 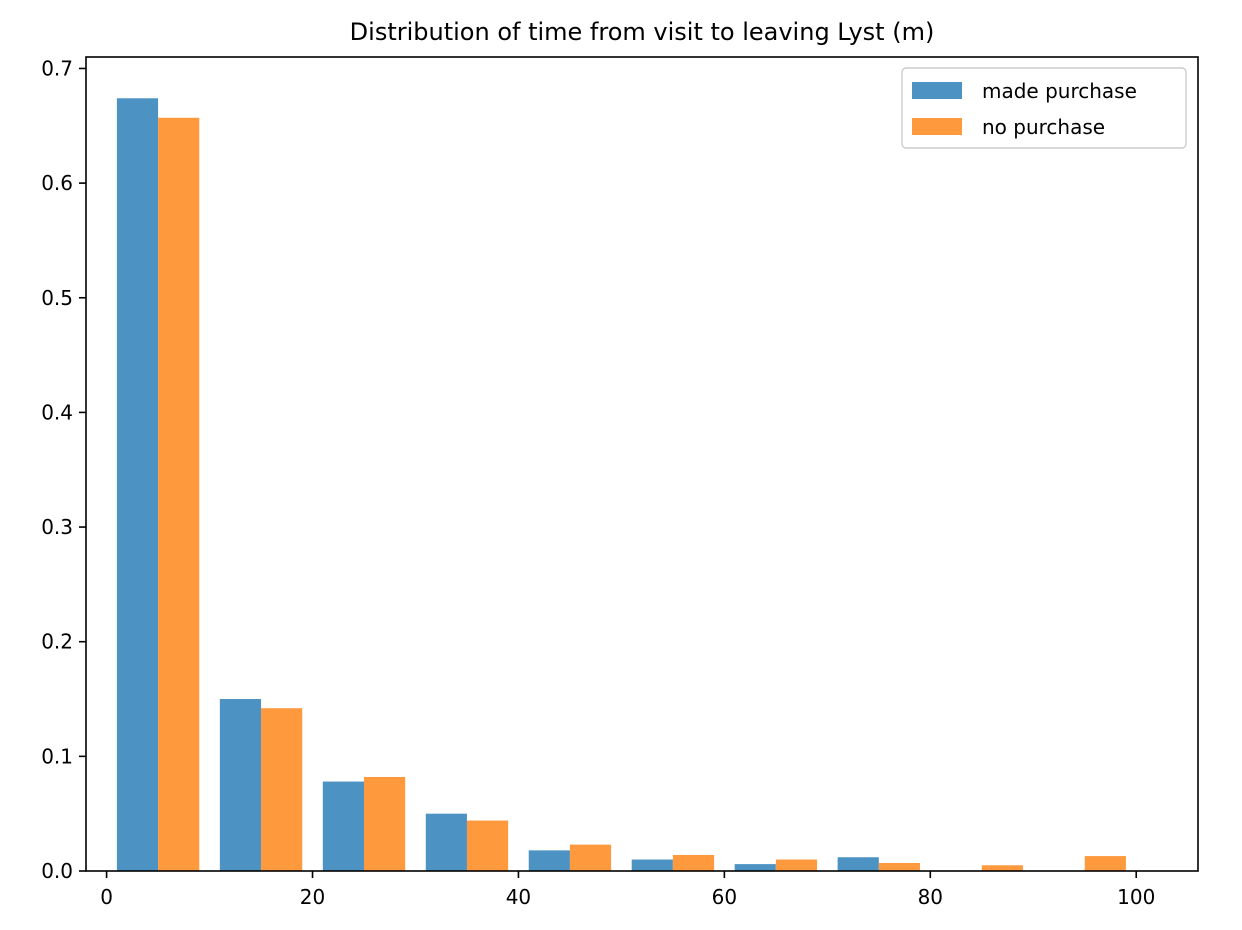 I want to click on x-axis: 0 20 40 60 80 100, so click(x=627, y=890).